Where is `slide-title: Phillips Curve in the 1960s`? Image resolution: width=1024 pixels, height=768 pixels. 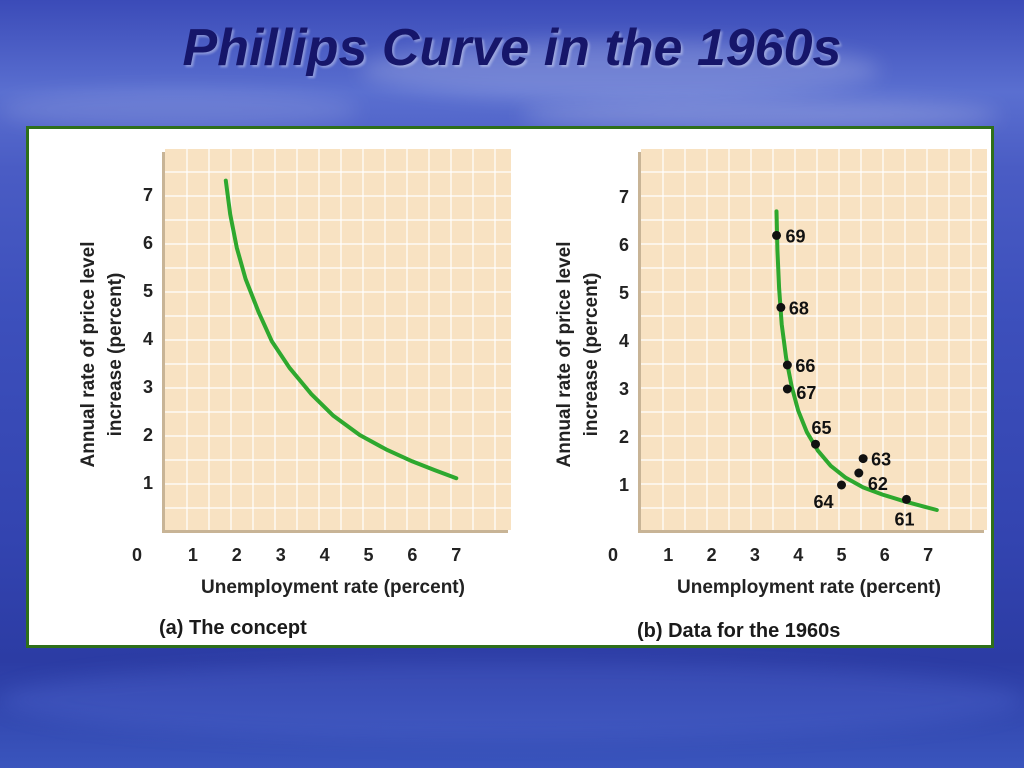
slide-title: Phillips Curve in the 1960s is located at coordinates (512, 48).